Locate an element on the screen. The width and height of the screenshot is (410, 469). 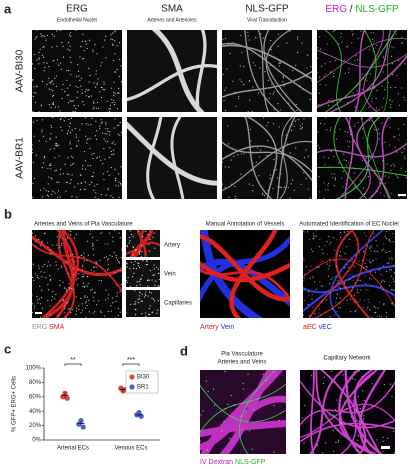
point is located at coordinates (81, 420).